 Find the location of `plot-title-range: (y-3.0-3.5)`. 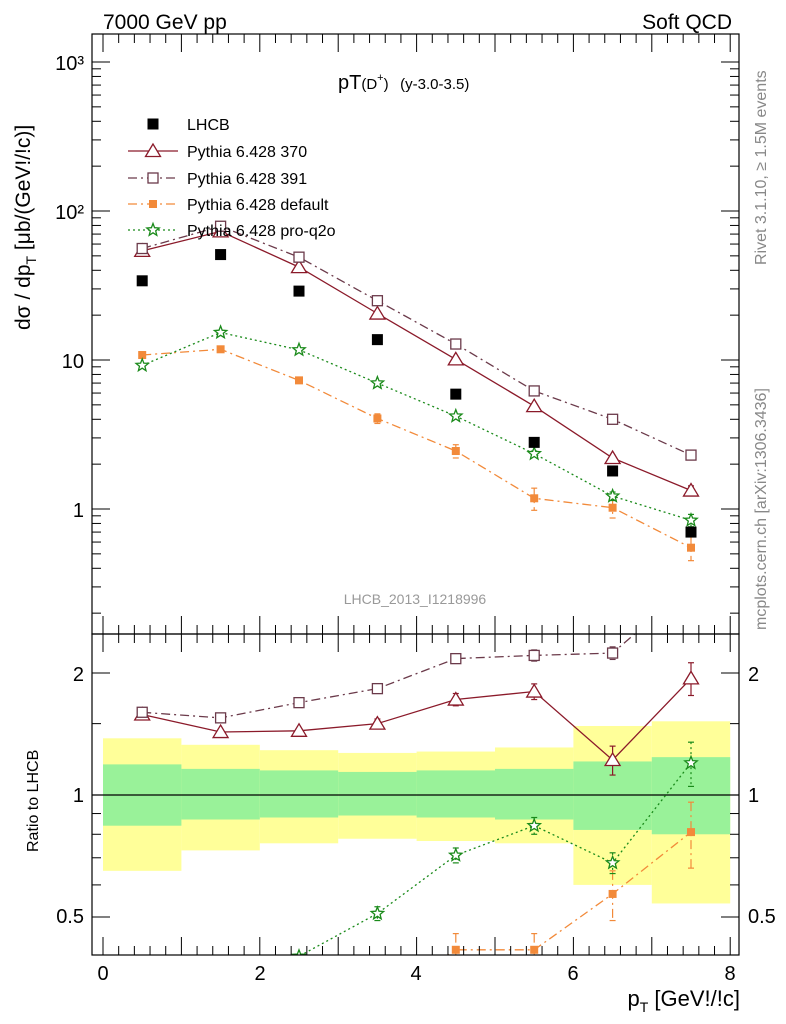

plot-title-range: (y-3.0-3.5) is located at coordinates (434, 84).